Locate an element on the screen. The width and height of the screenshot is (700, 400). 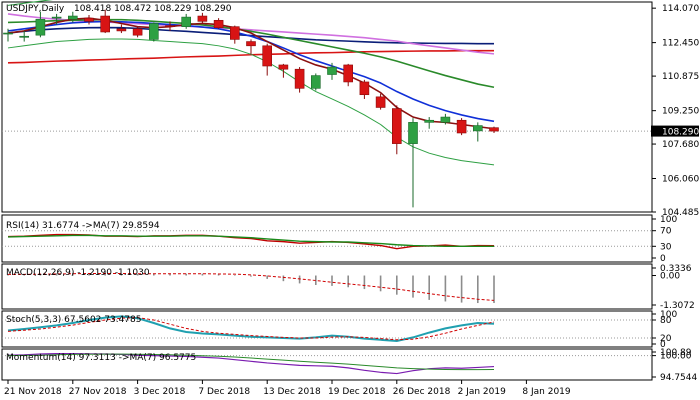
price-tick-label: 104.485 is located at coordinates (680, 213).